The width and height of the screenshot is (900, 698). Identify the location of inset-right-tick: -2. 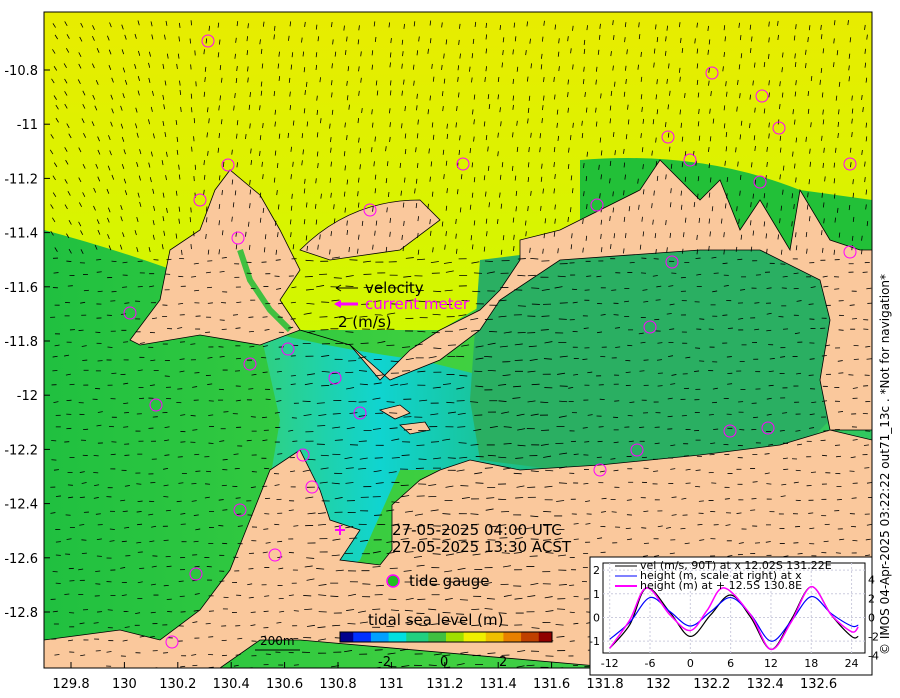
(873, 636).